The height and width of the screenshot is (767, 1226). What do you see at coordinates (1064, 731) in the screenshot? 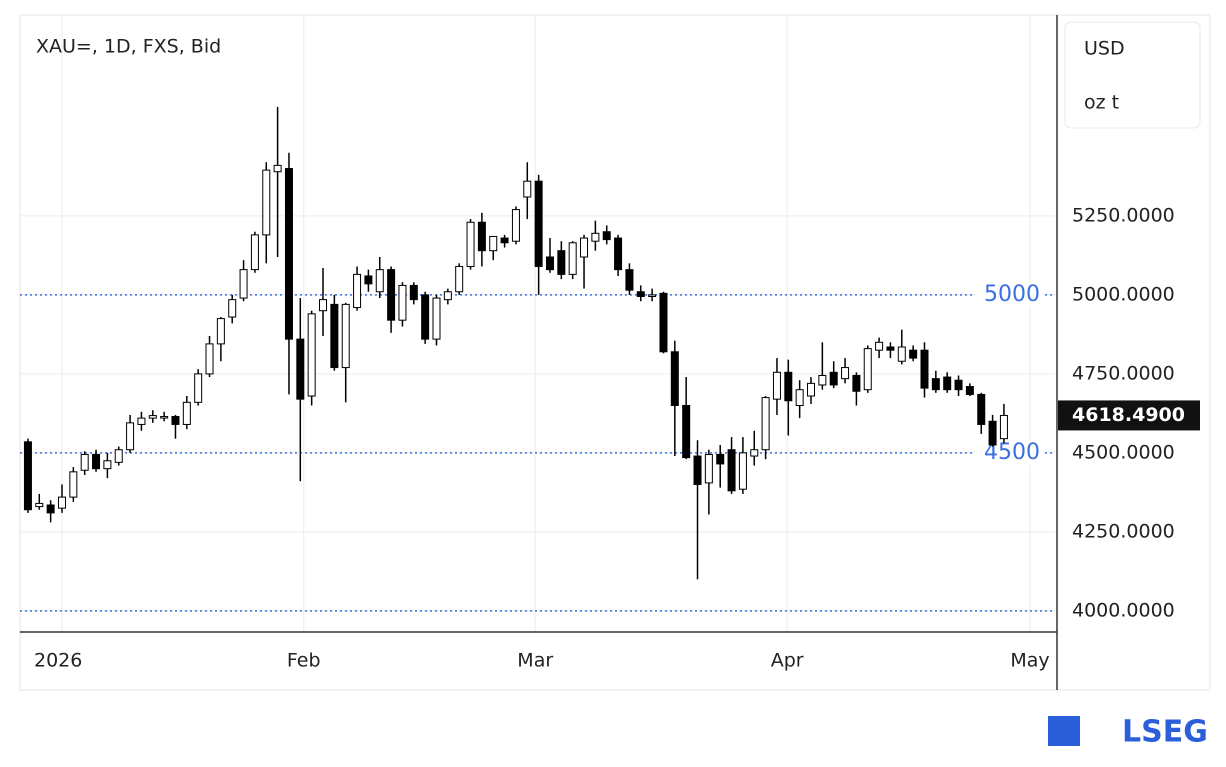
I see `logo-icon` at bounding box center [1064, 731].